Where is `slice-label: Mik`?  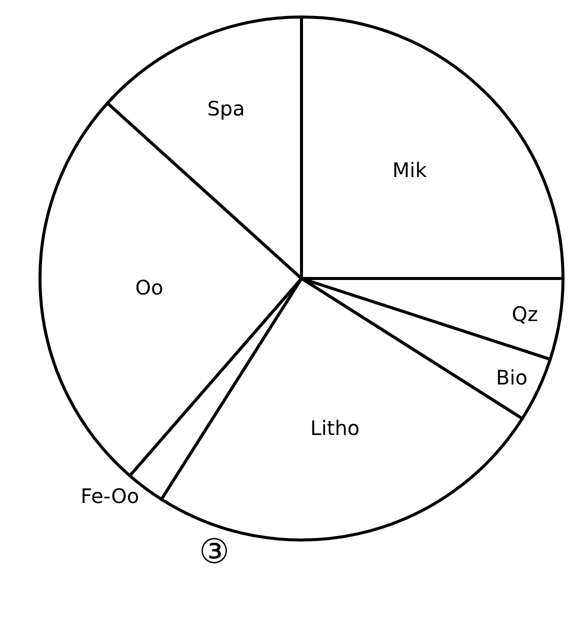
slice-label: Mik is located at coordinates (410, 170).